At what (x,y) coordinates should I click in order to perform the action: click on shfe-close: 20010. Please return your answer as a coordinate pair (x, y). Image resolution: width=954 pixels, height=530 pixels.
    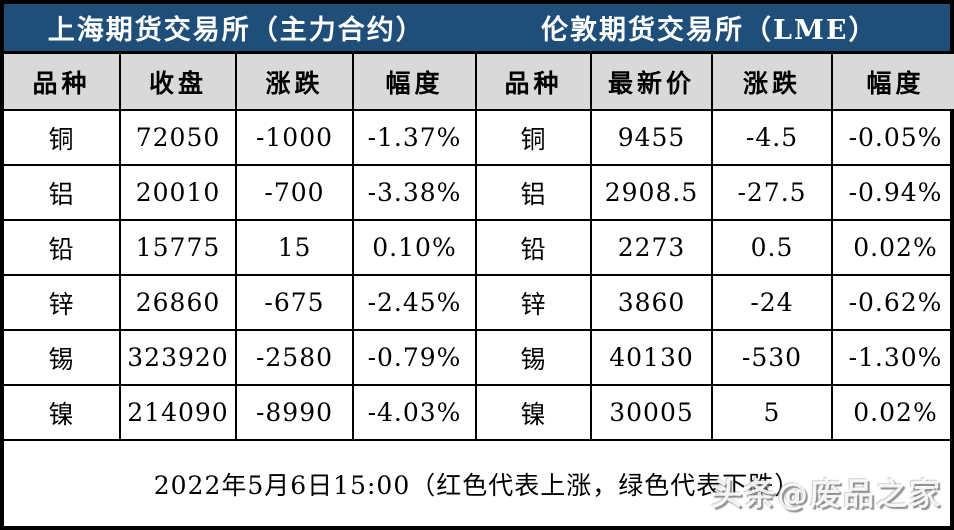
    Looking at the image, I should click on (178, 192).